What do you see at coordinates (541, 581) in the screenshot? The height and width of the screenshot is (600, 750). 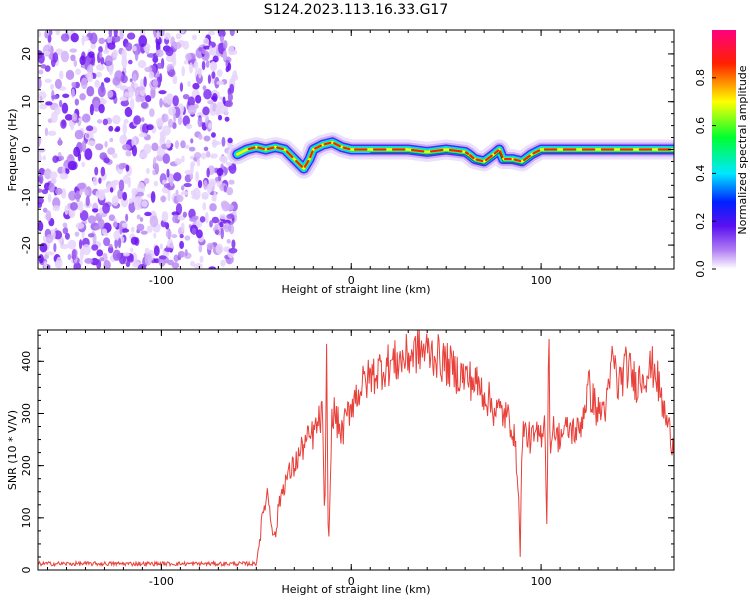 I see `snr-xtick-label: 100` at bounding box center [541, 581].